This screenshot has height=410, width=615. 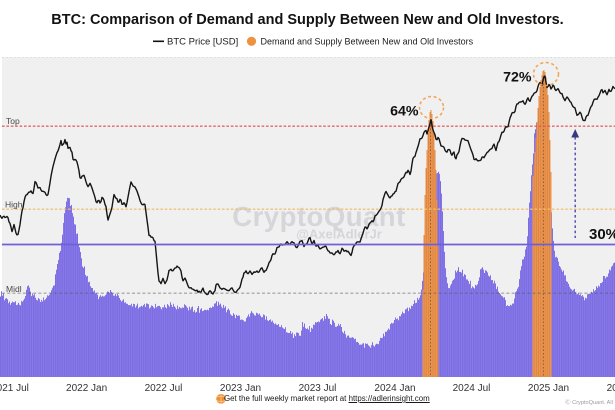 I want to click on svg-text: 64%, so click(x=404, y=112).